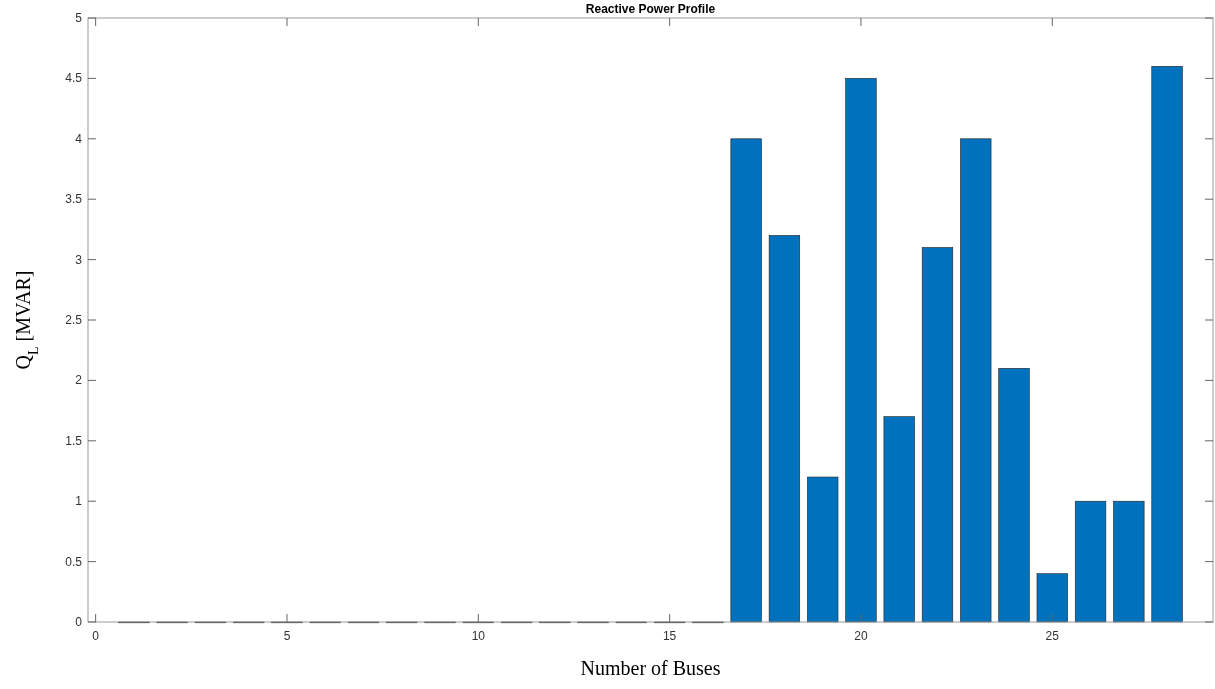 Image resolution: width=1215 pixels, height=689 pixels. Describe the element at coordinates (74, 440) in the screenshot. I see `y-tick-label: 1.5` at that location.